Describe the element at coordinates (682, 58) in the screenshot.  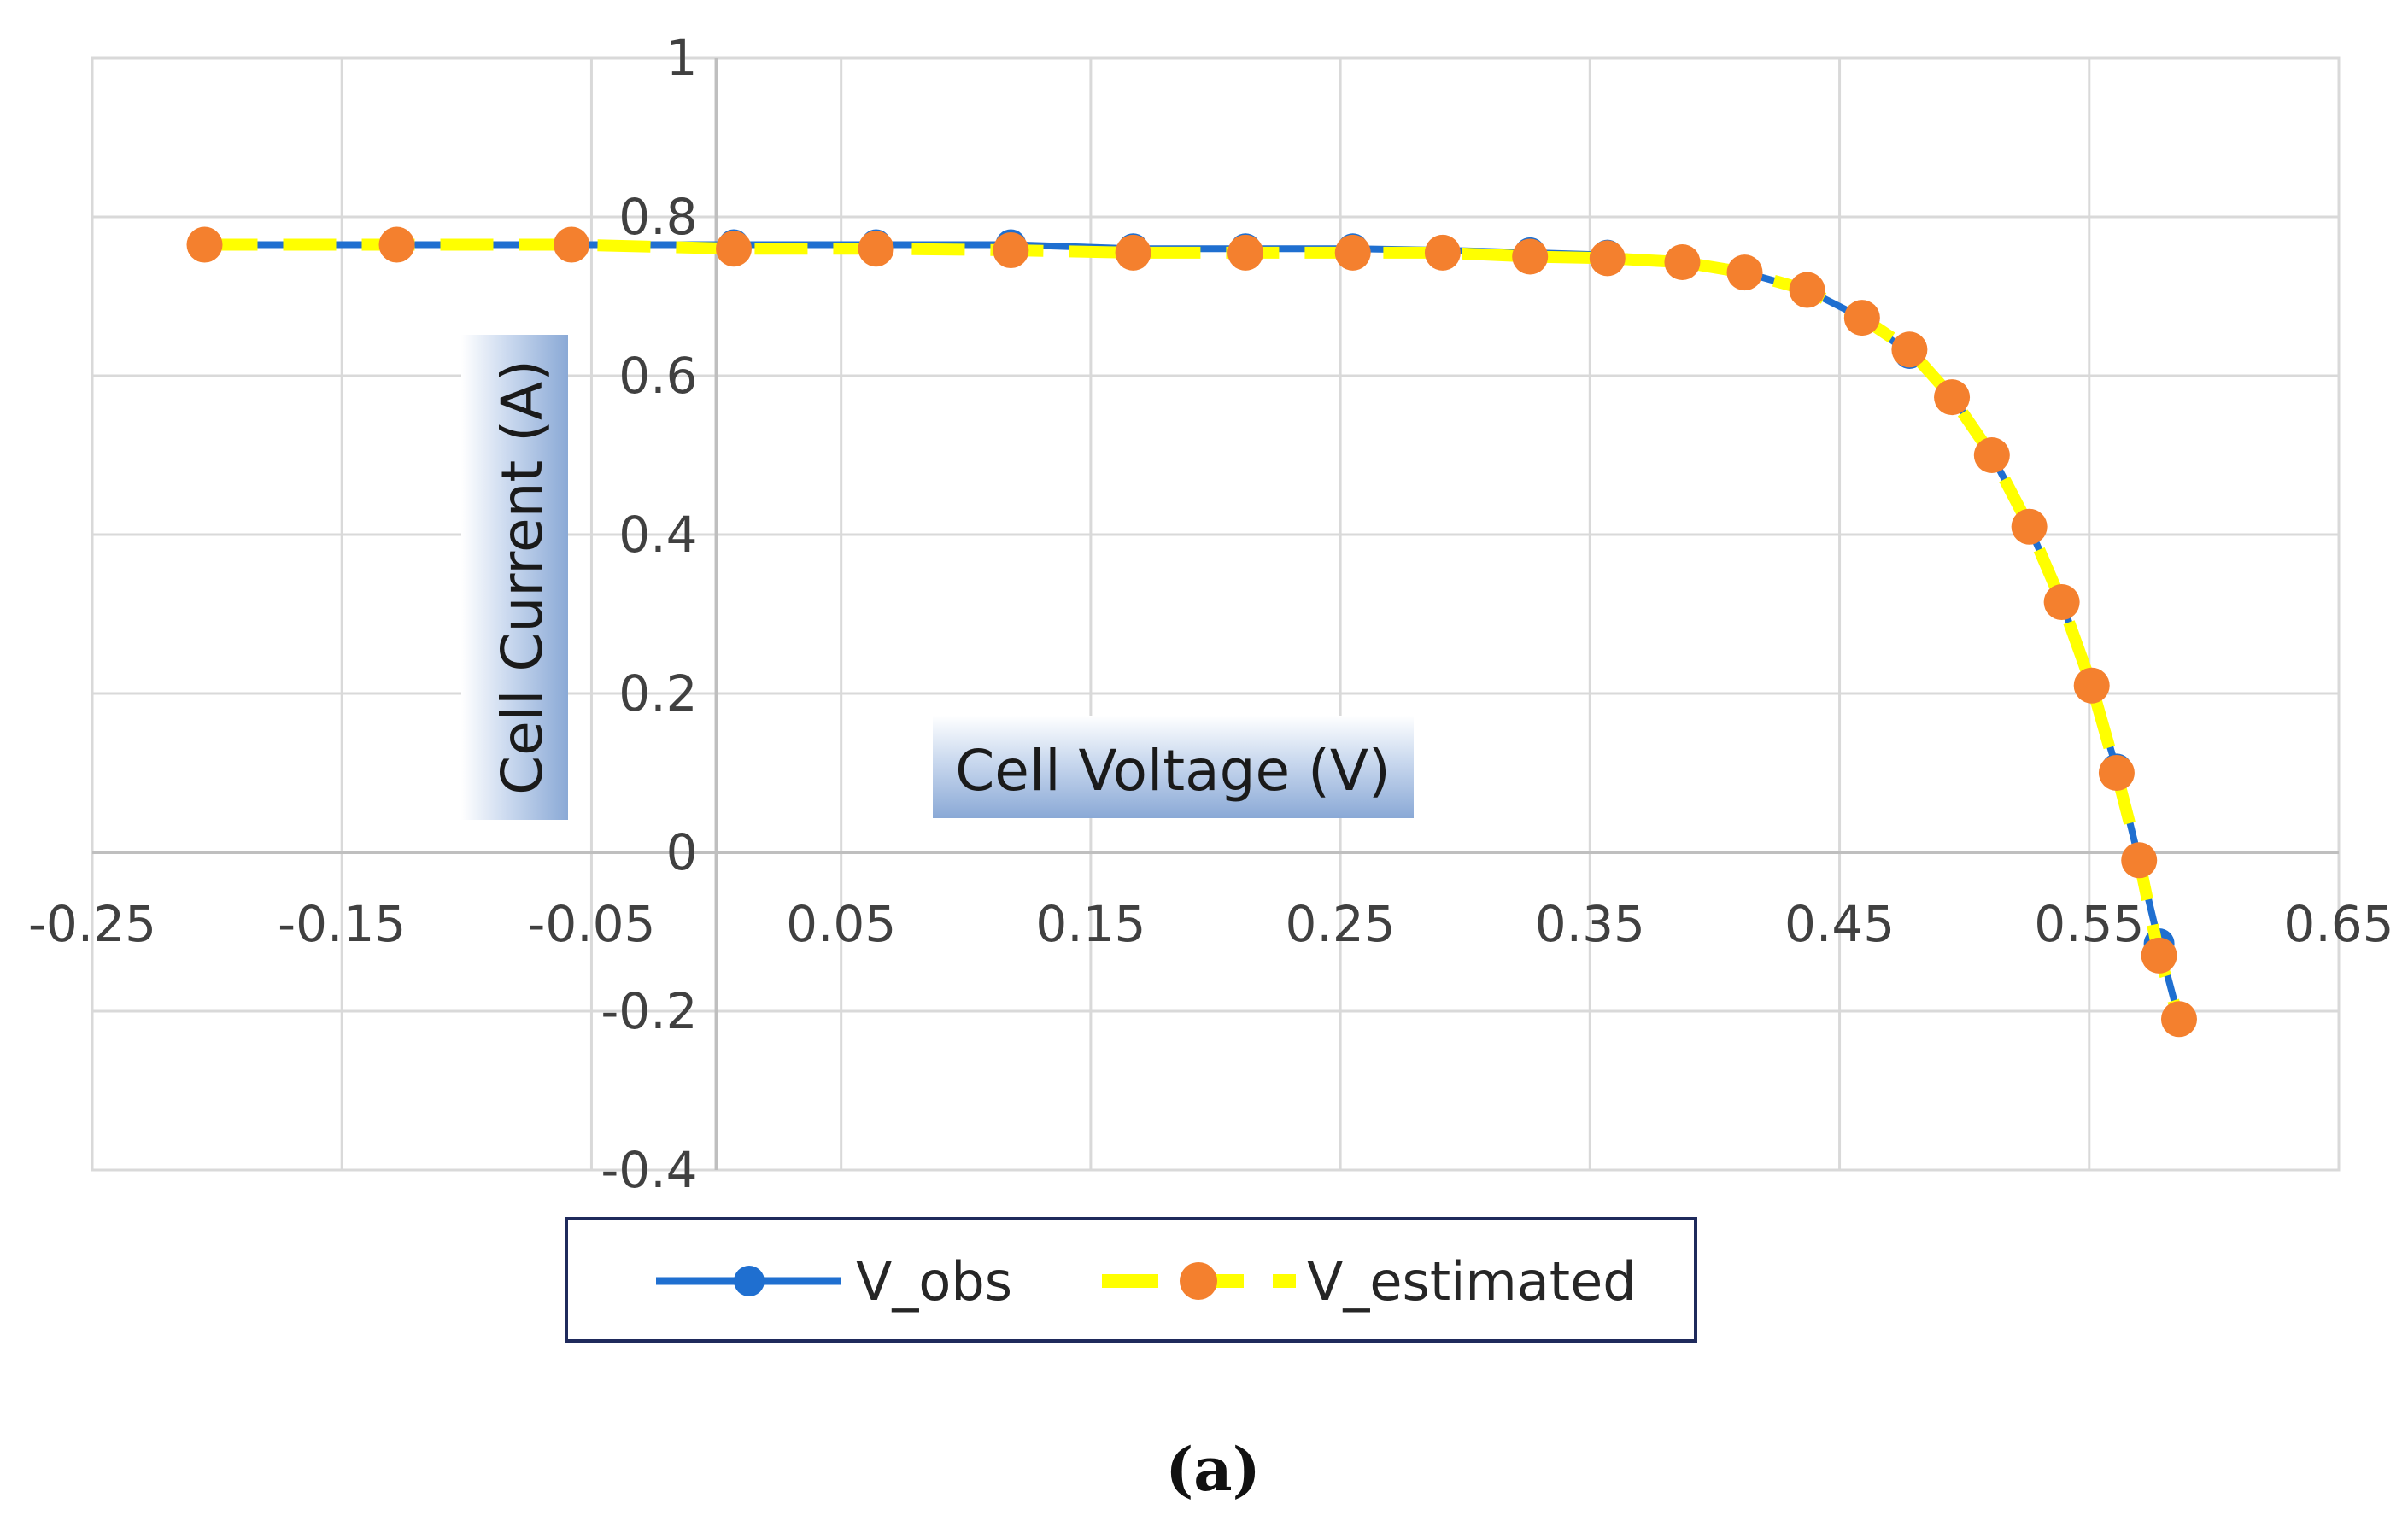
I see `y-tick-label: 1` at that location.